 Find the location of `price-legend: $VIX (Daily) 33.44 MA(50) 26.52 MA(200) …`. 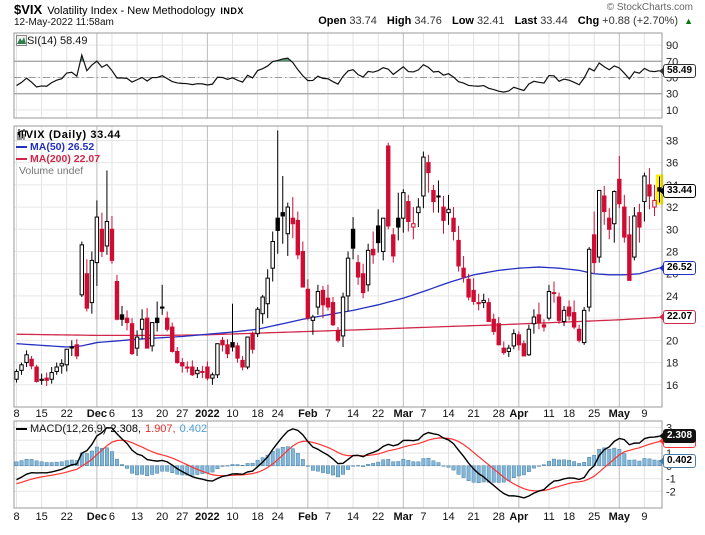

price-legend: $VIX (Daily) 33.44 MA(50) 26.52 MA(200) … is located at coordinates (68, 153).